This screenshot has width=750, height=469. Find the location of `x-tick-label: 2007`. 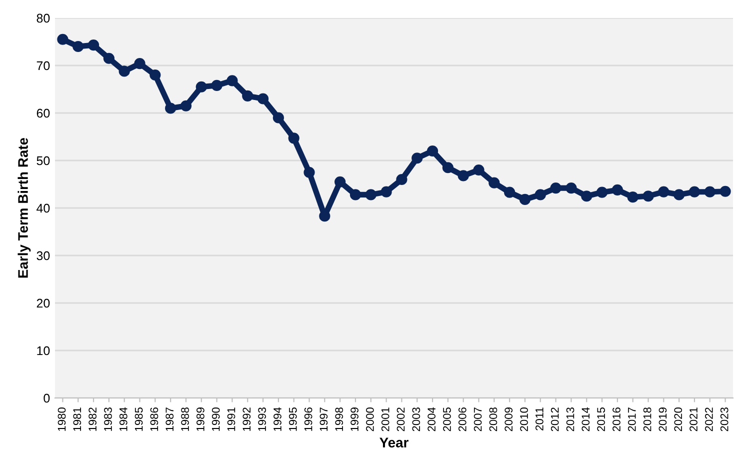

x-tick-label: 2007 is located at coordinates (478, 420).